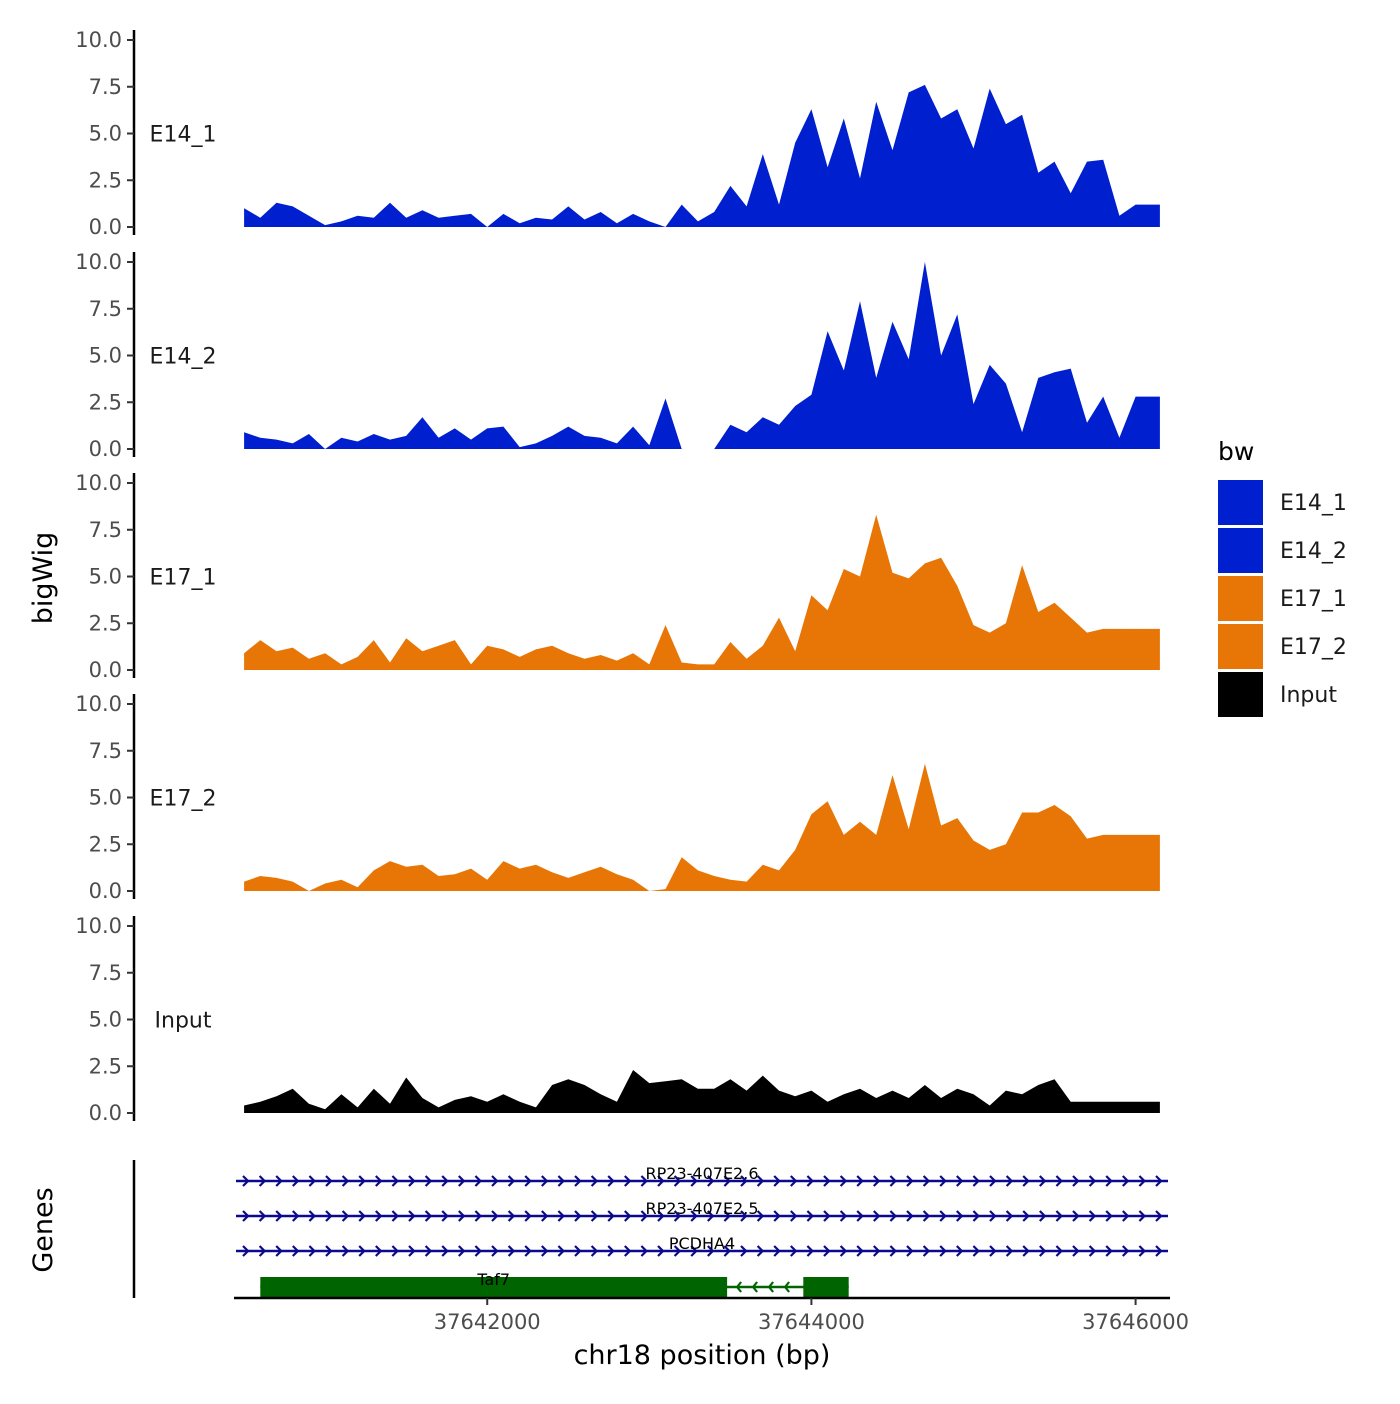 The height and width of the screenshot is (1404, 1400). I want to click on x-axis-title: chr18 position (bp), so click(702, 1355).